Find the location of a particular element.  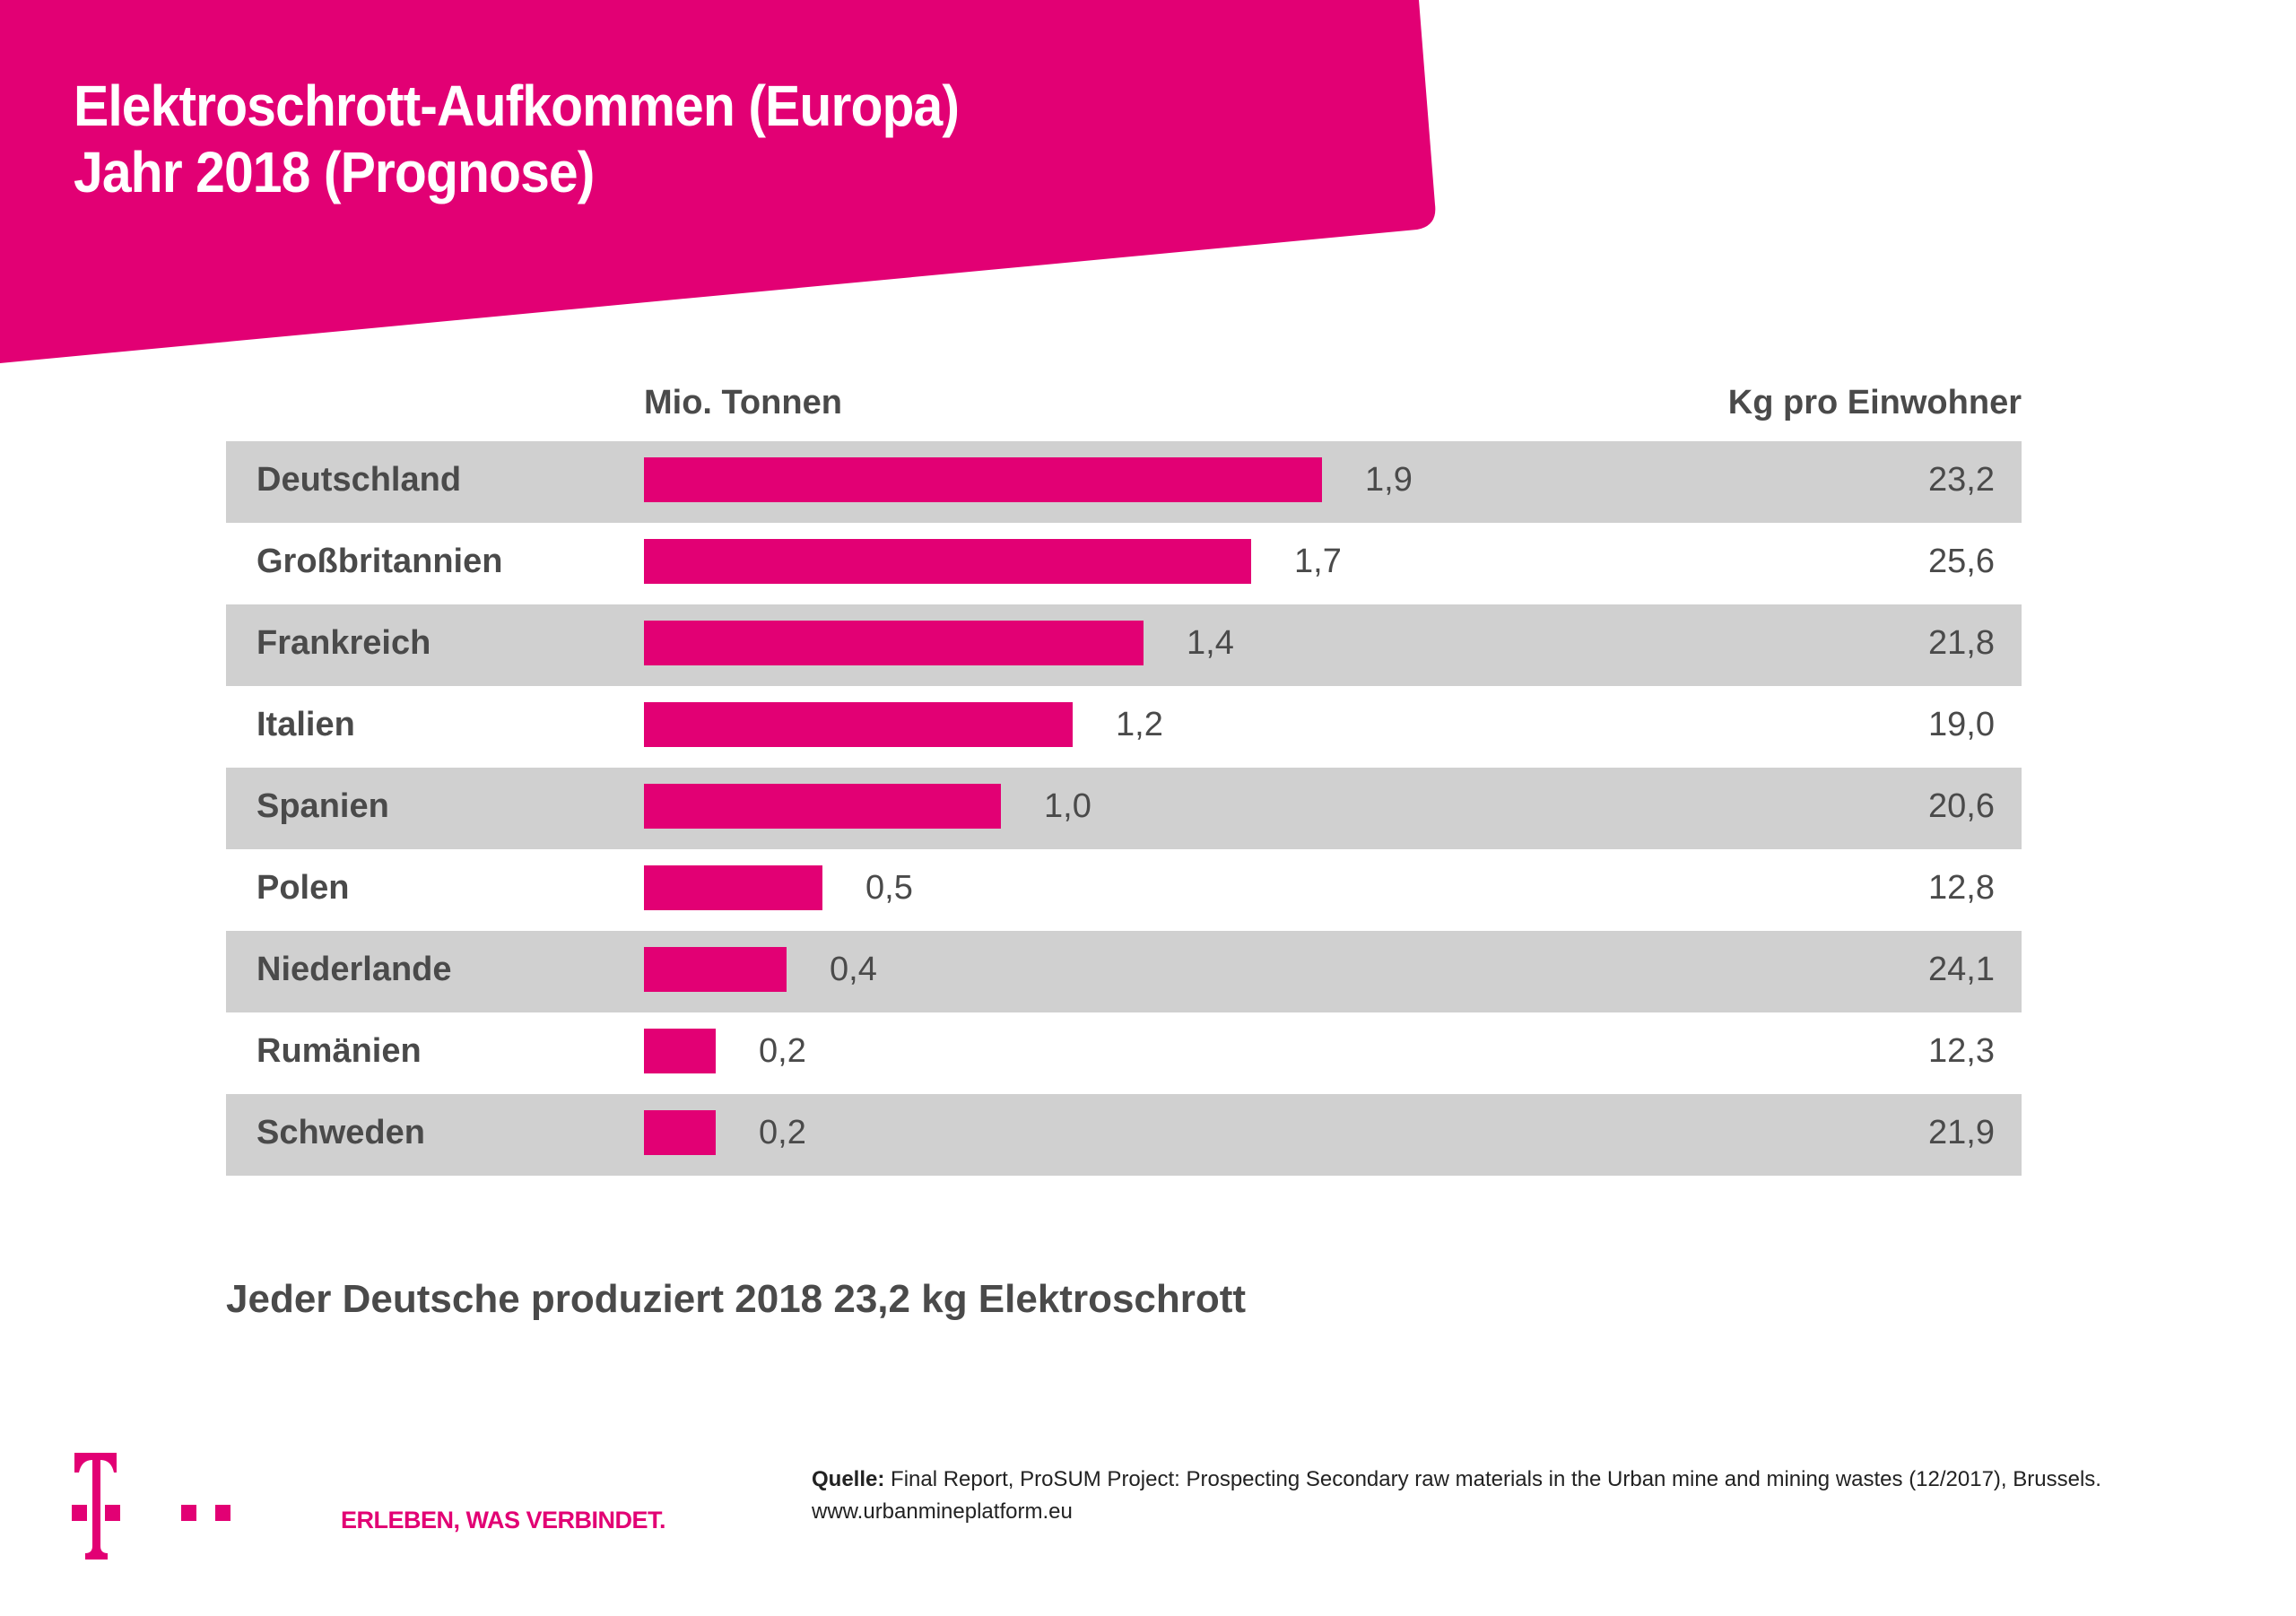

country-label: Rumänien is located at coordinates (339, 1051).